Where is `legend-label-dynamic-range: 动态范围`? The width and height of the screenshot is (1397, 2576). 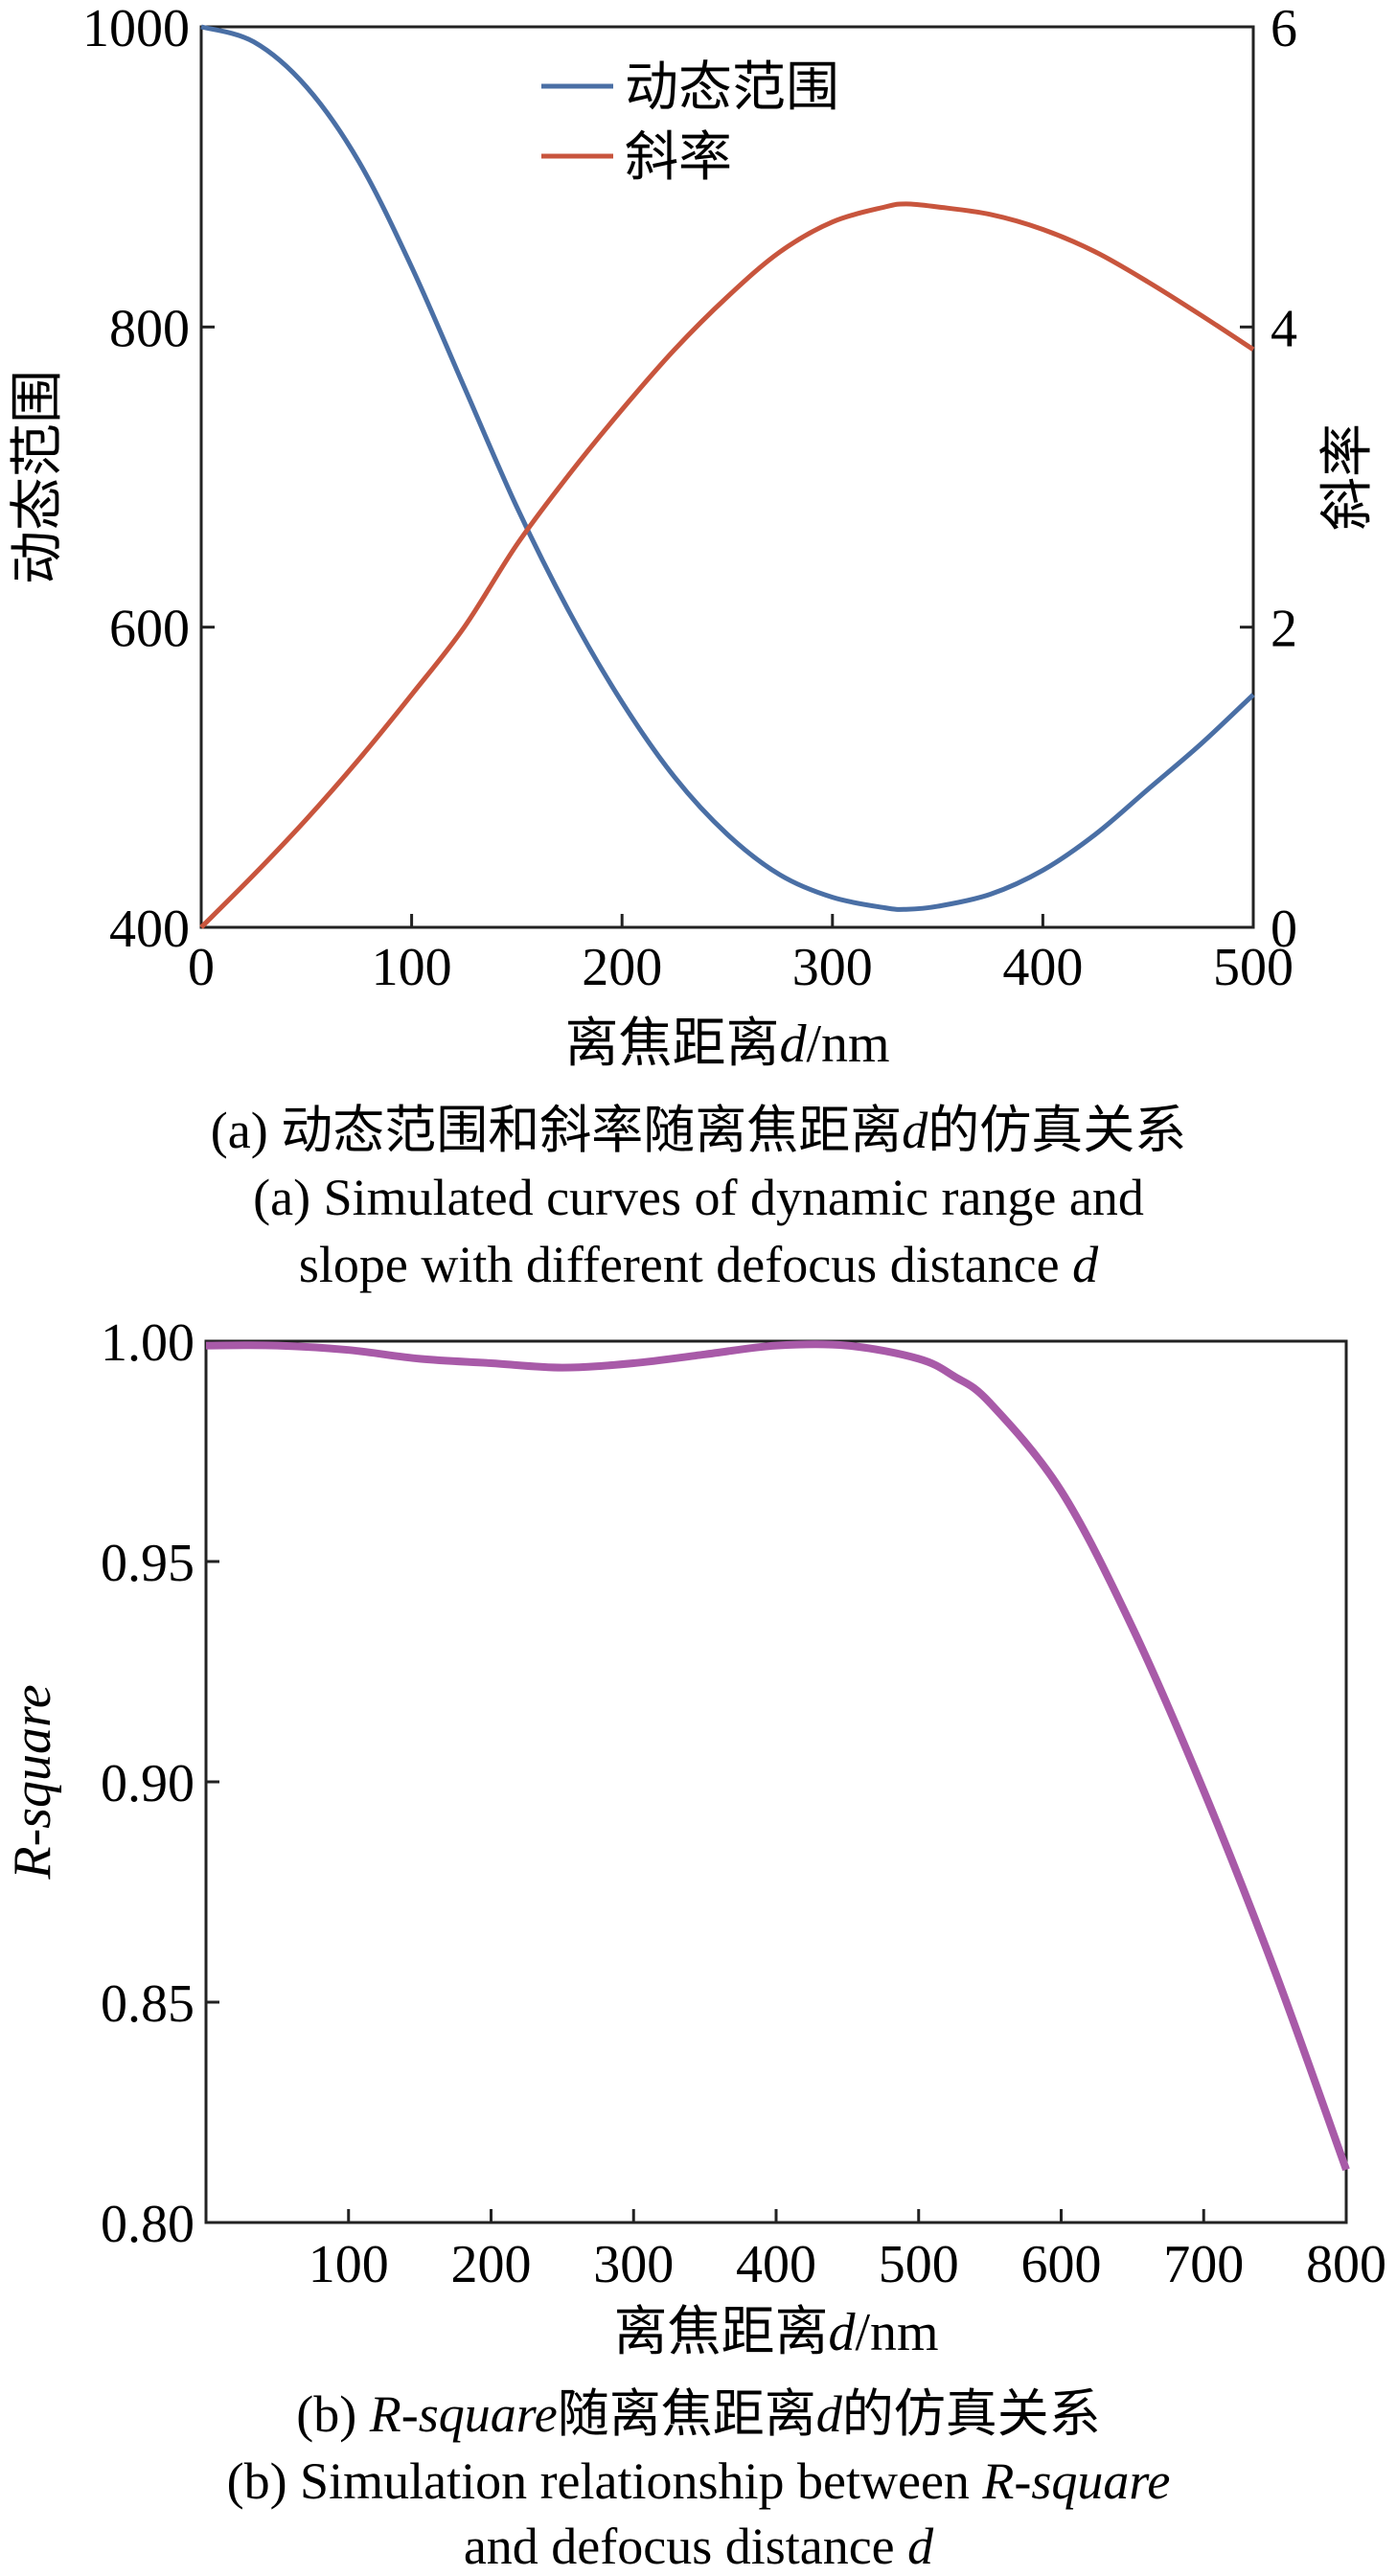 legend-label-dynamic-range: 动态范围 is located at coordinates (732, 88).